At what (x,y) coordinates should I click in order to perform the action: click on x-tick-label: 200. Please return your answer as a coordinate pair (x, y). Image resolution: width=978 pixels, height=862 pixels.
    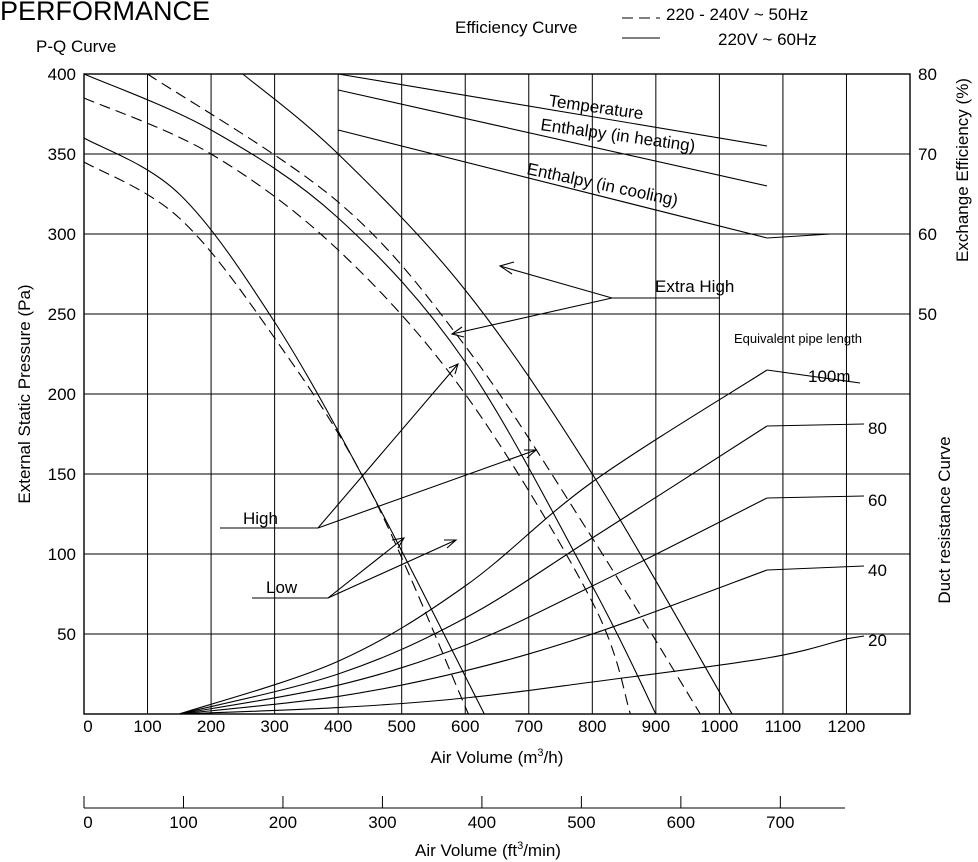
    Looking at the image, I should click on (211, 726).